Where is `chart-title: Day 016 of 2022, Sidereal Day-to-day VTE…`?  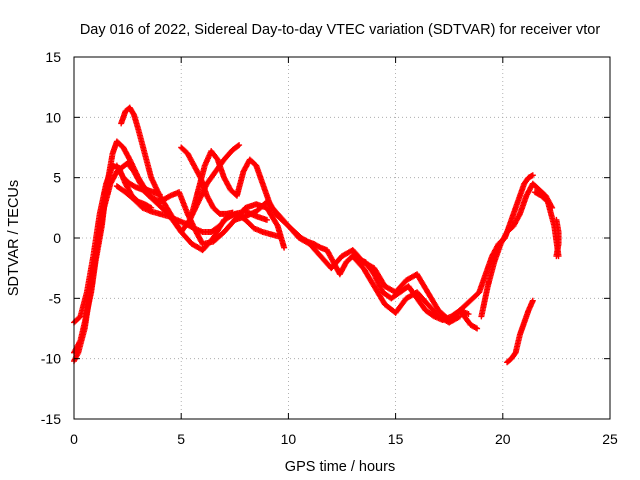 chart-title: Day 016 of 2022, Sidereal Day-to-day VTE… is located at coordinates (340, 30).